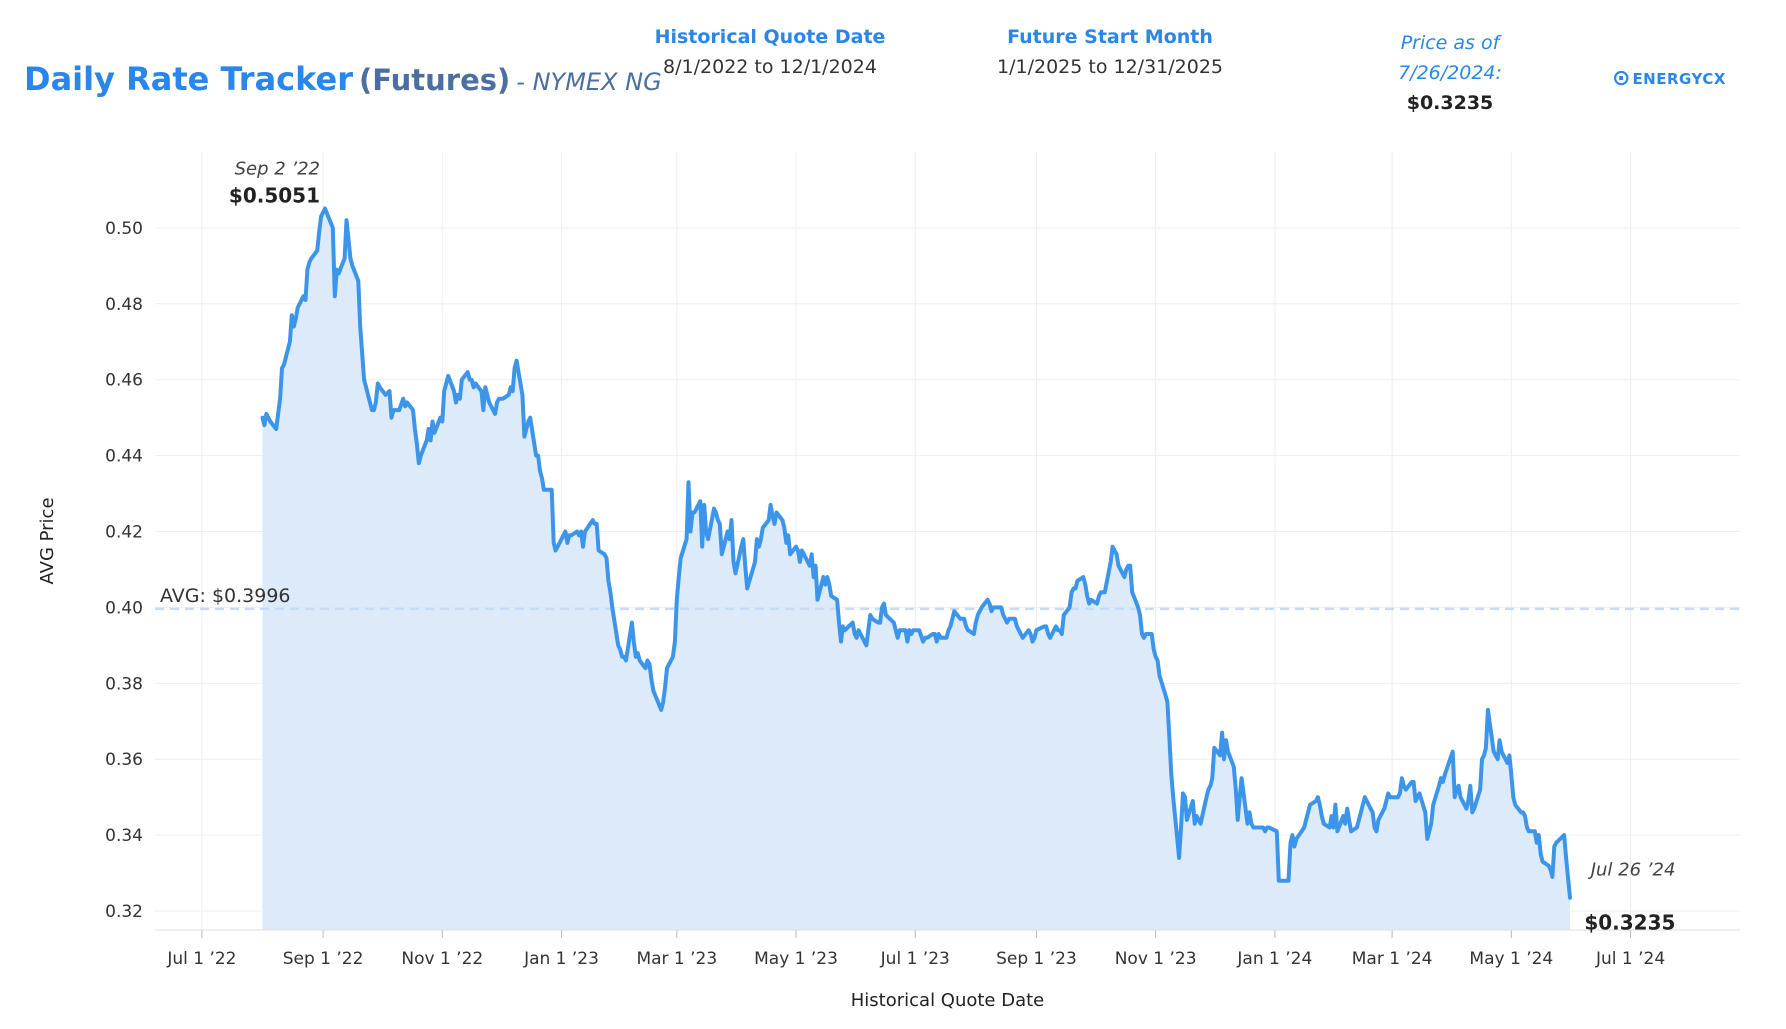 This screenshot has height=1029, width=1786. Describe the element at coordinates (1621, 78) in the screenshot. I see `logo-mark-icon: ⊙` at that location.